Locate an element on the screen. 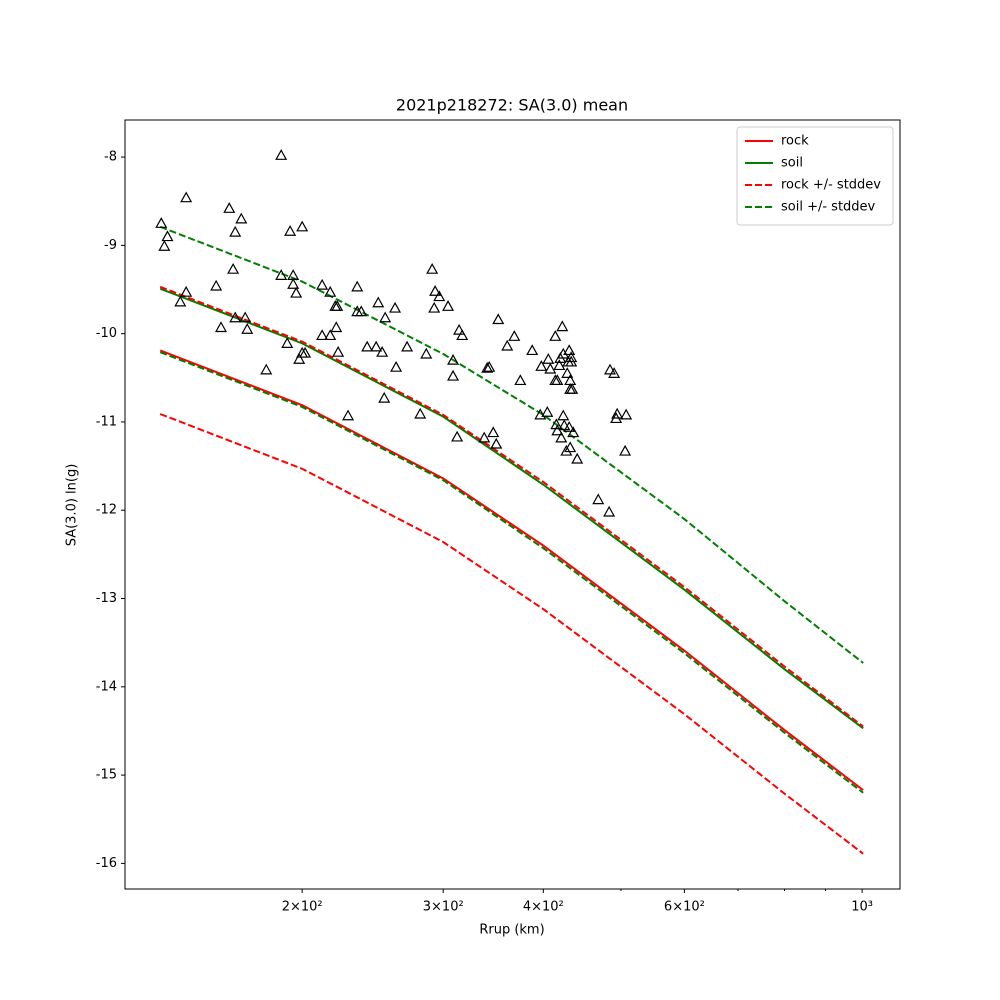 This screenshot has height=1000, width=1000. x-tick-label: 2×10² is located at coordinates (302, 907).